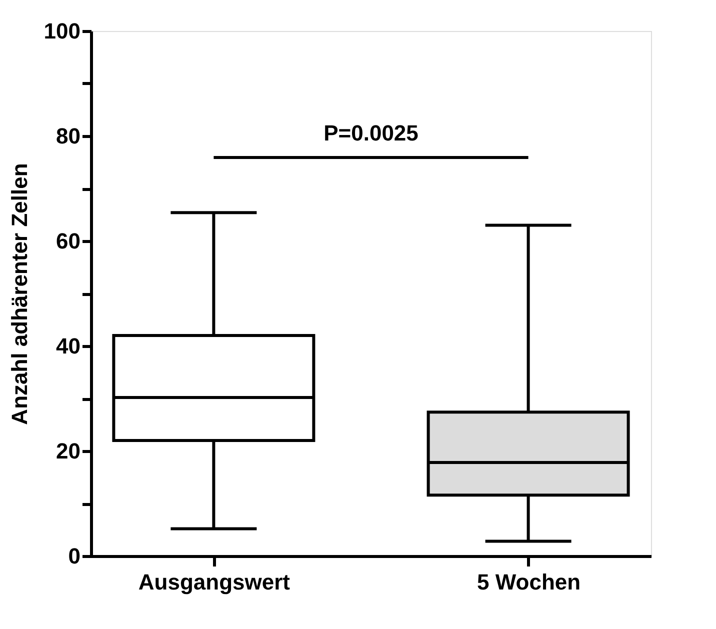 This screenshot has width=716, height=629. Describe the element at coordinates (68, 346) in the screenshot. I see `y-tick-label: 40` at that location.